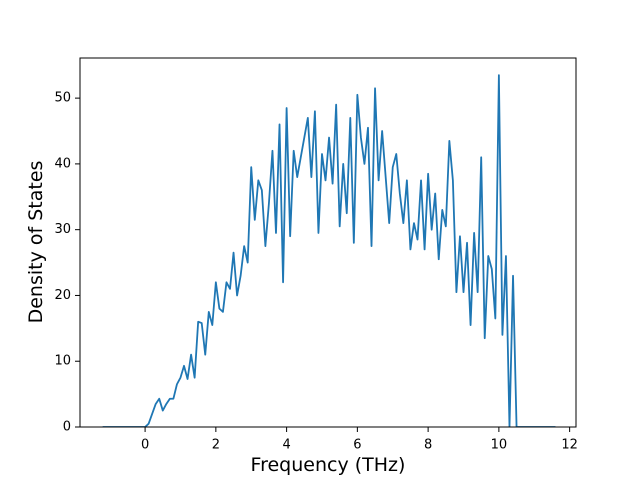  What do you see at coordinates (216, 445) in the screenshot?
I see `x-tick-label: 2` at bounding box center [216, 445].